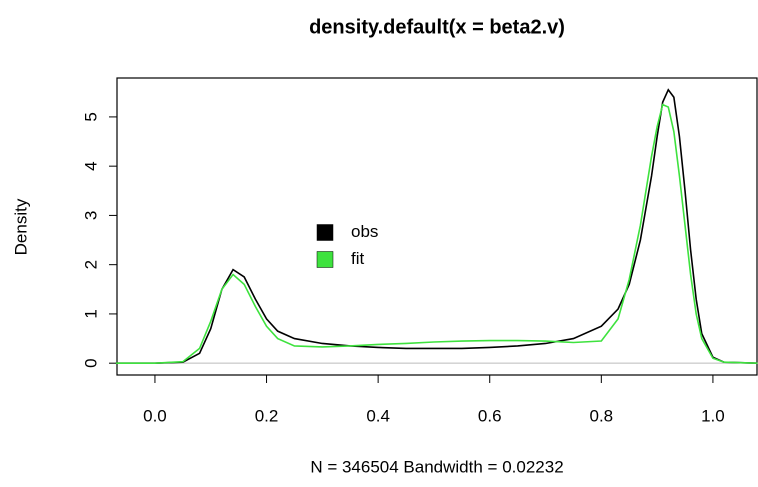  Describe the element at coordinates (90, 264) in the screenshot. I see `y-tick-label: 2` at that location.